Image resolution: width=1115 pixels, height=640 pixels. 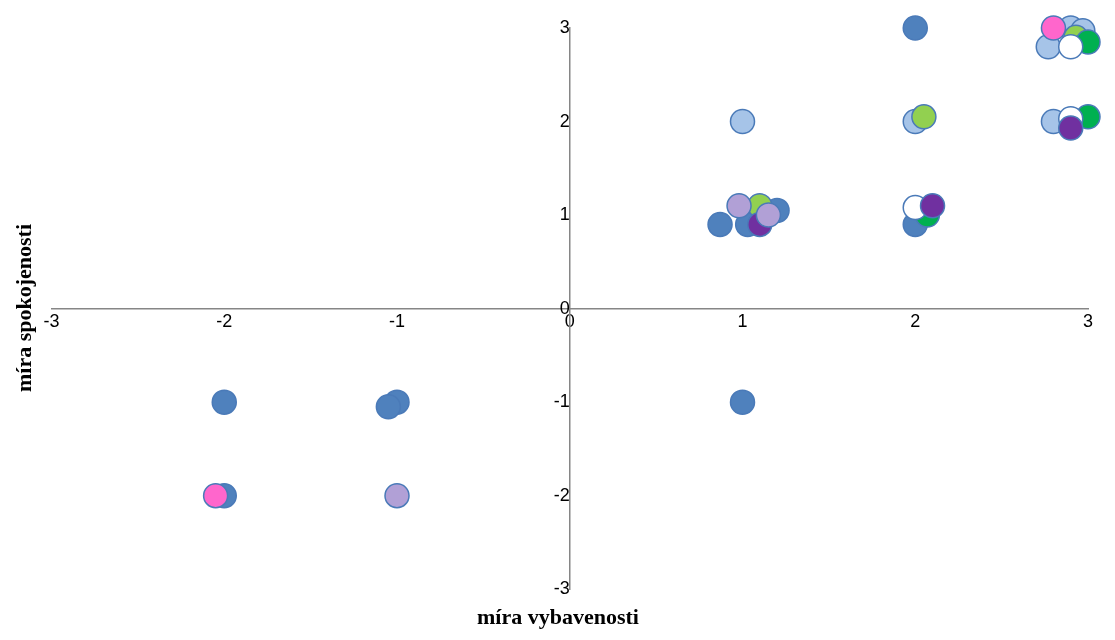 I want to click on x-tick-label: -1, so click(x=397, y=321).